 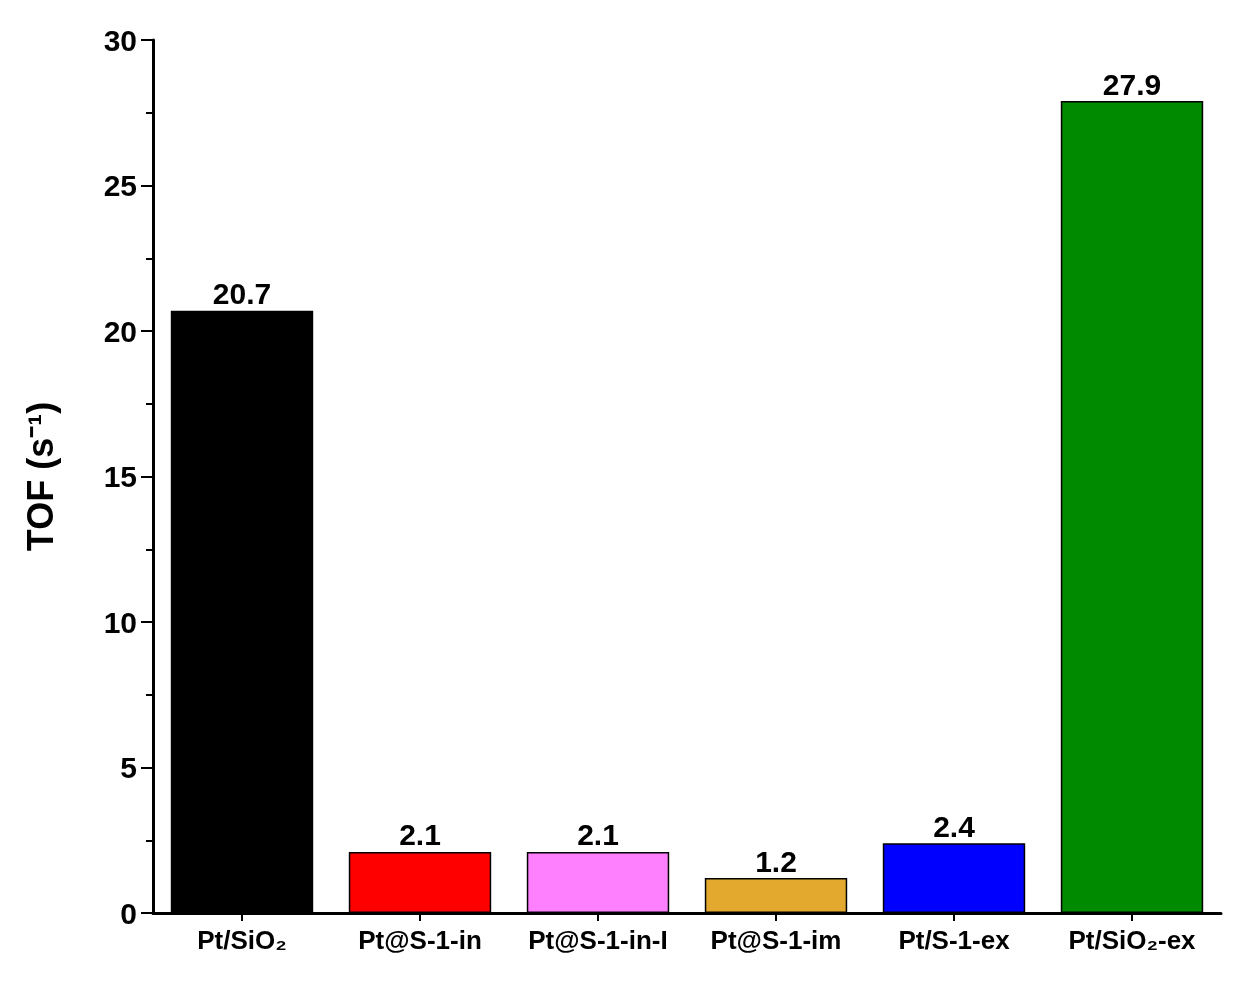 I want to click on y-tick-label: 20, so click(x=120, y=331).